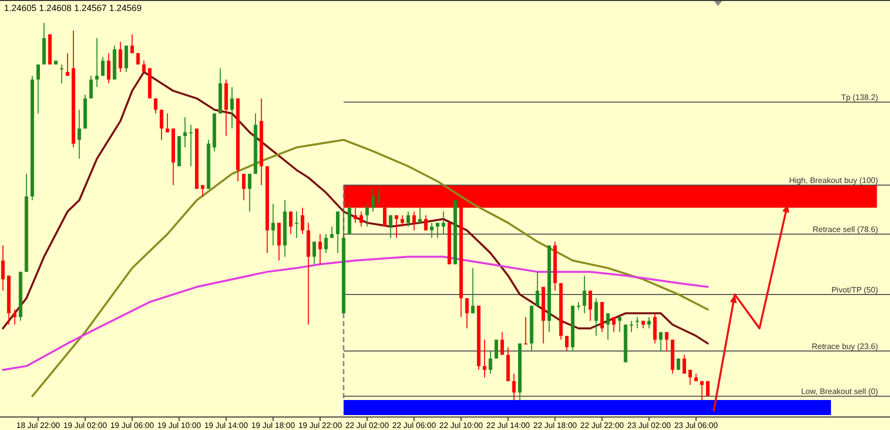  I want to click on ref-line-label: Tp (138.2), so click(859, 97).